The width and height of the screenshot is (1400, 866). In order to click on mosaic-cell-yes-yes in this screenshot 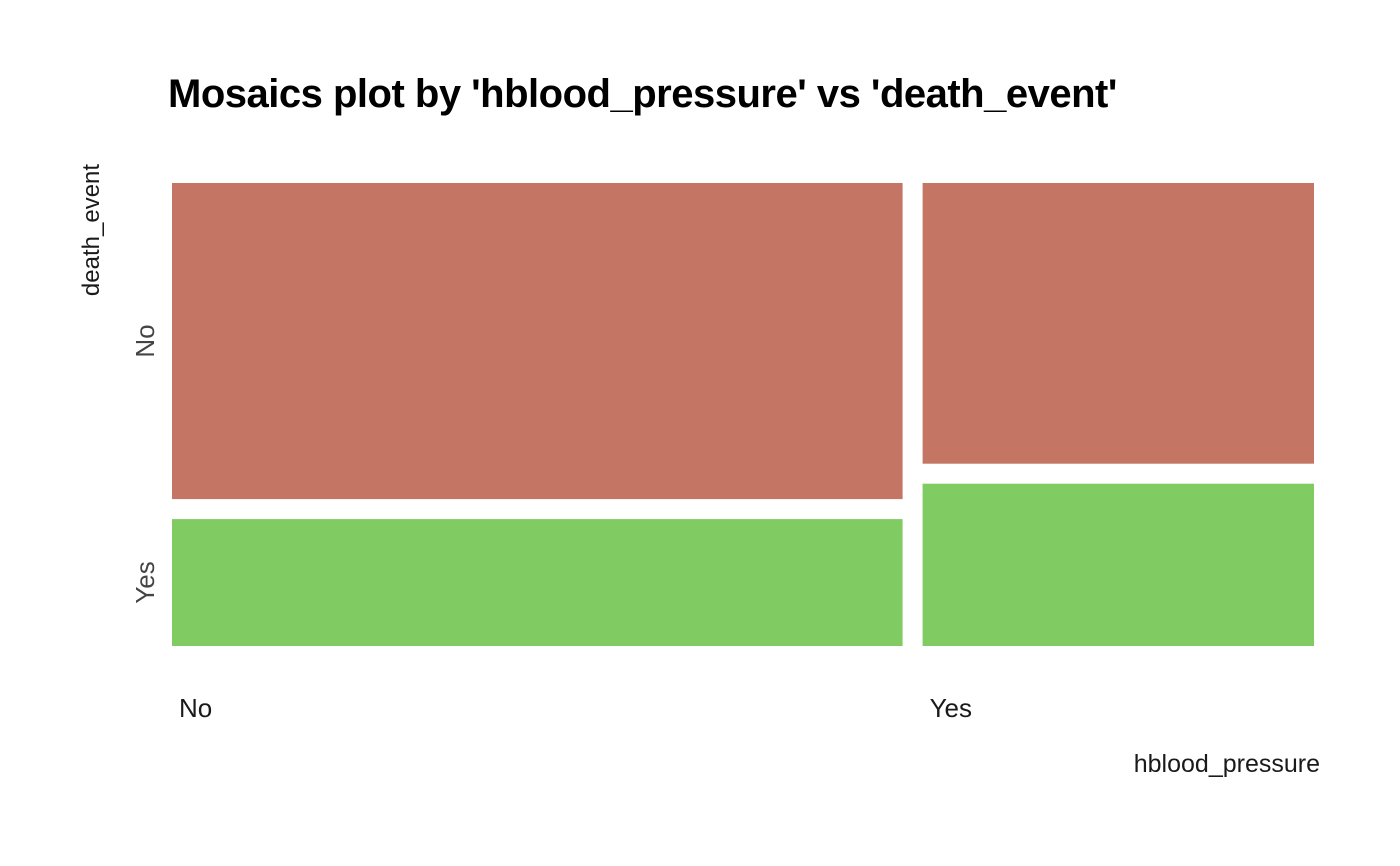, I will do `click(1118, 564)`.